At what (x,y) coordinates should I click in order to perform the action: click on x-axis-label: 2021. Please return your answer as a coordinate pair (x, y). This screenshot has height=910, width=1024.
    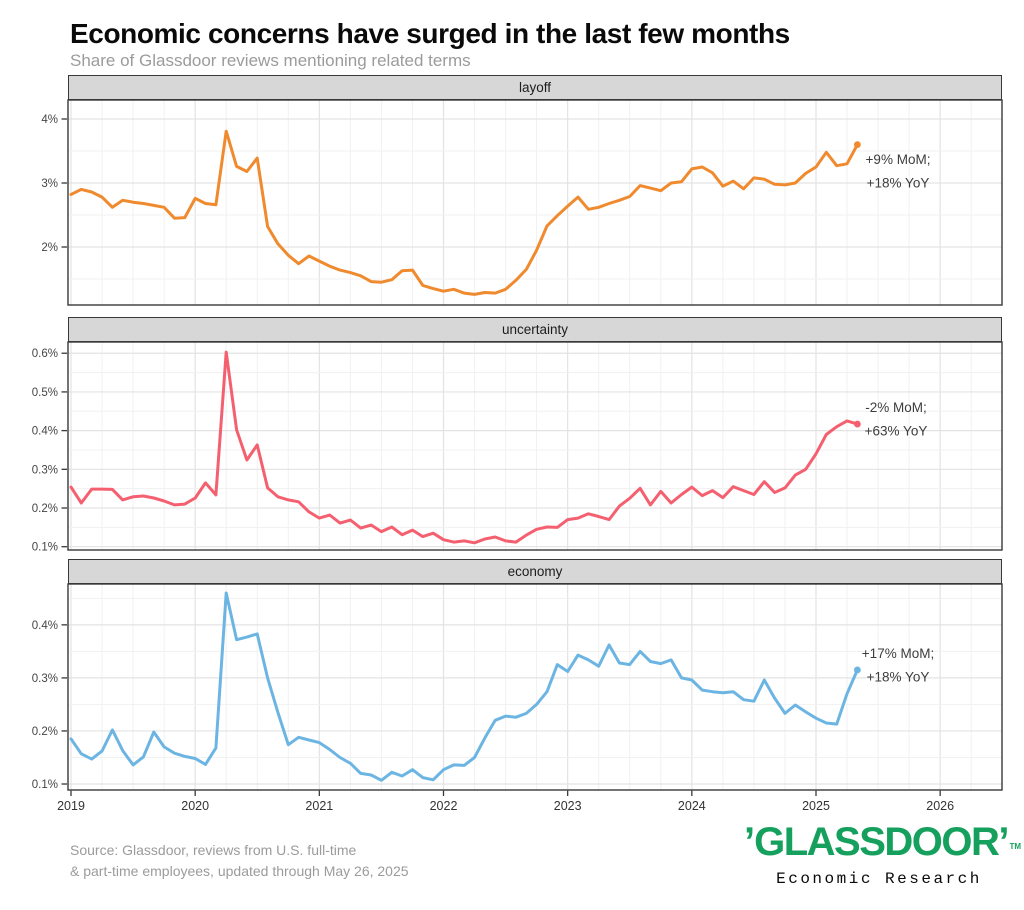
    Looking at the image, I should click on (319, 806).